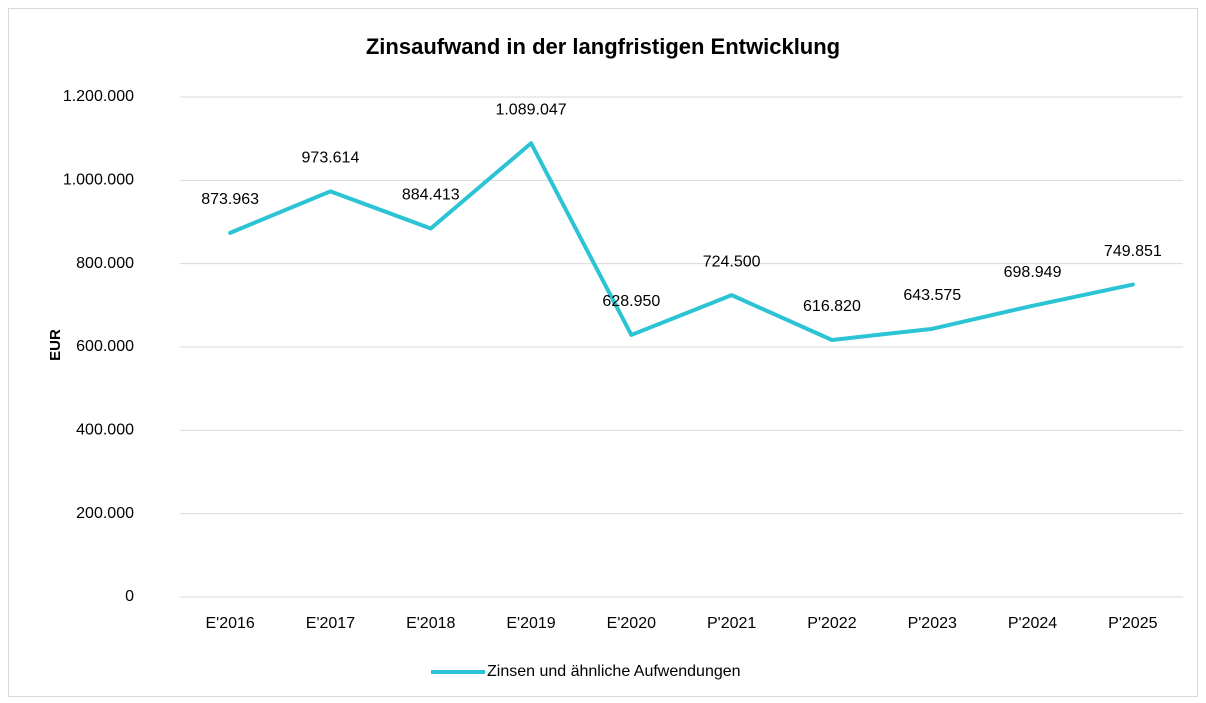 This screenshot has height=703, width=1206. What do you see at coordinates (98, 180) in the screenshot?
I see `y-tick-label: 1.000.000` at bounding box center [98, 180].